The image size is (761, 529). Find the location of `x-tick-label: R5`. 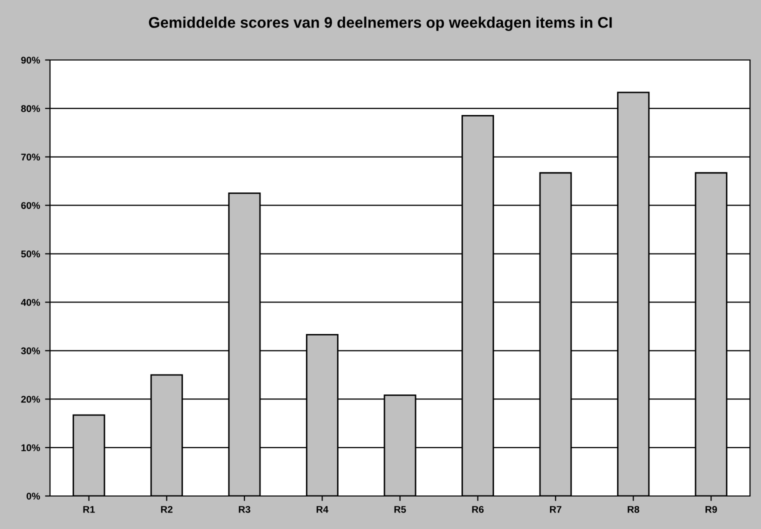

x-tick-label: R5 is located at coordinates (400, 509).